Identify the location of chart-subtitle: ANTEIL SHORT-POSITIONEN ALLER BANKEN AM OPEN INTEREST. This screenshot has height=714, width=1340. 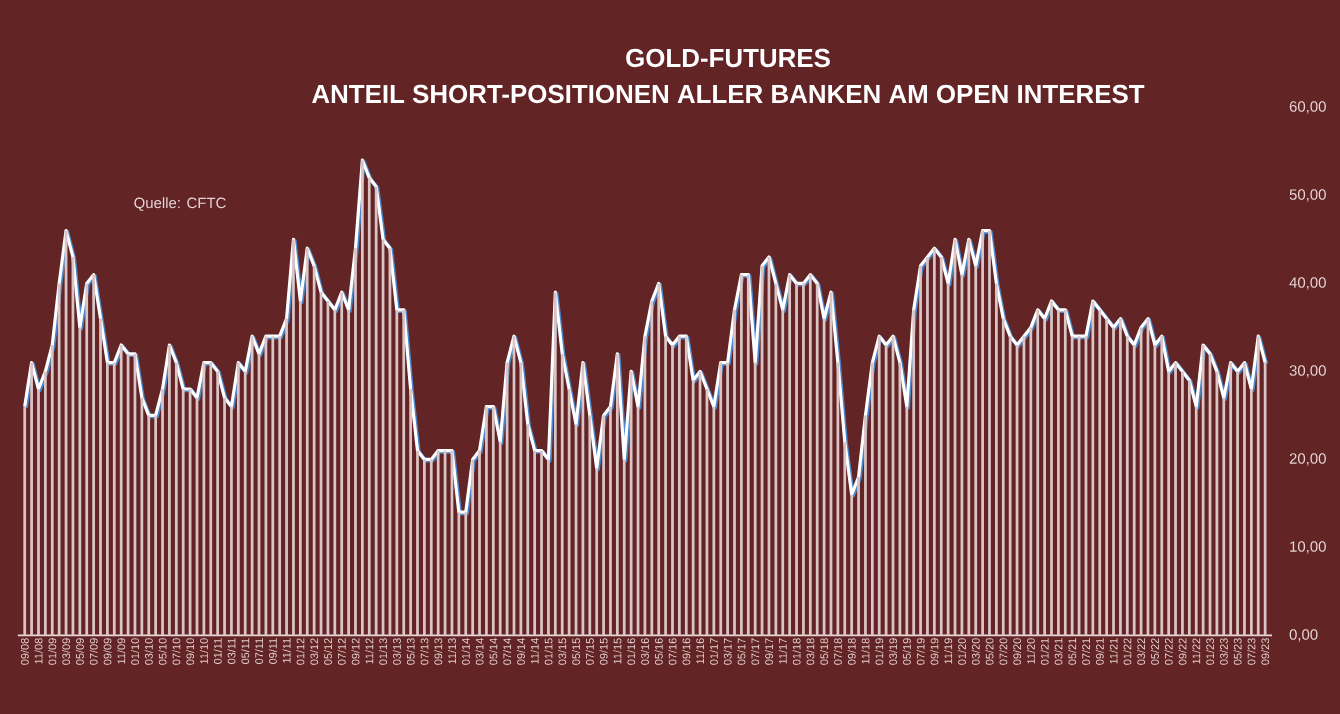
(728, 94).